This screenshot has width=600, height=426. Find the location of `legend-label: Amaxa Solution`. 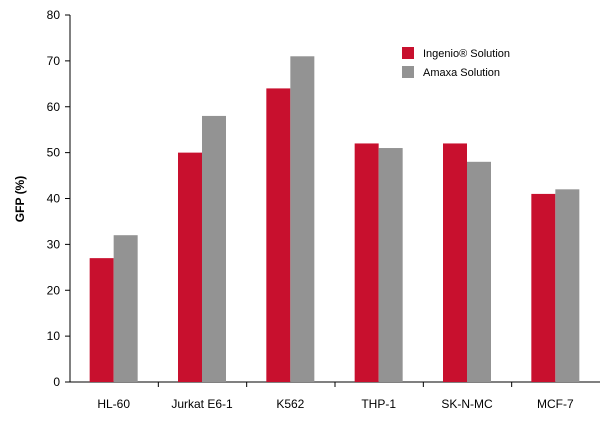

legend-label: Amaxa Solution is located at coordinates (461, 73).